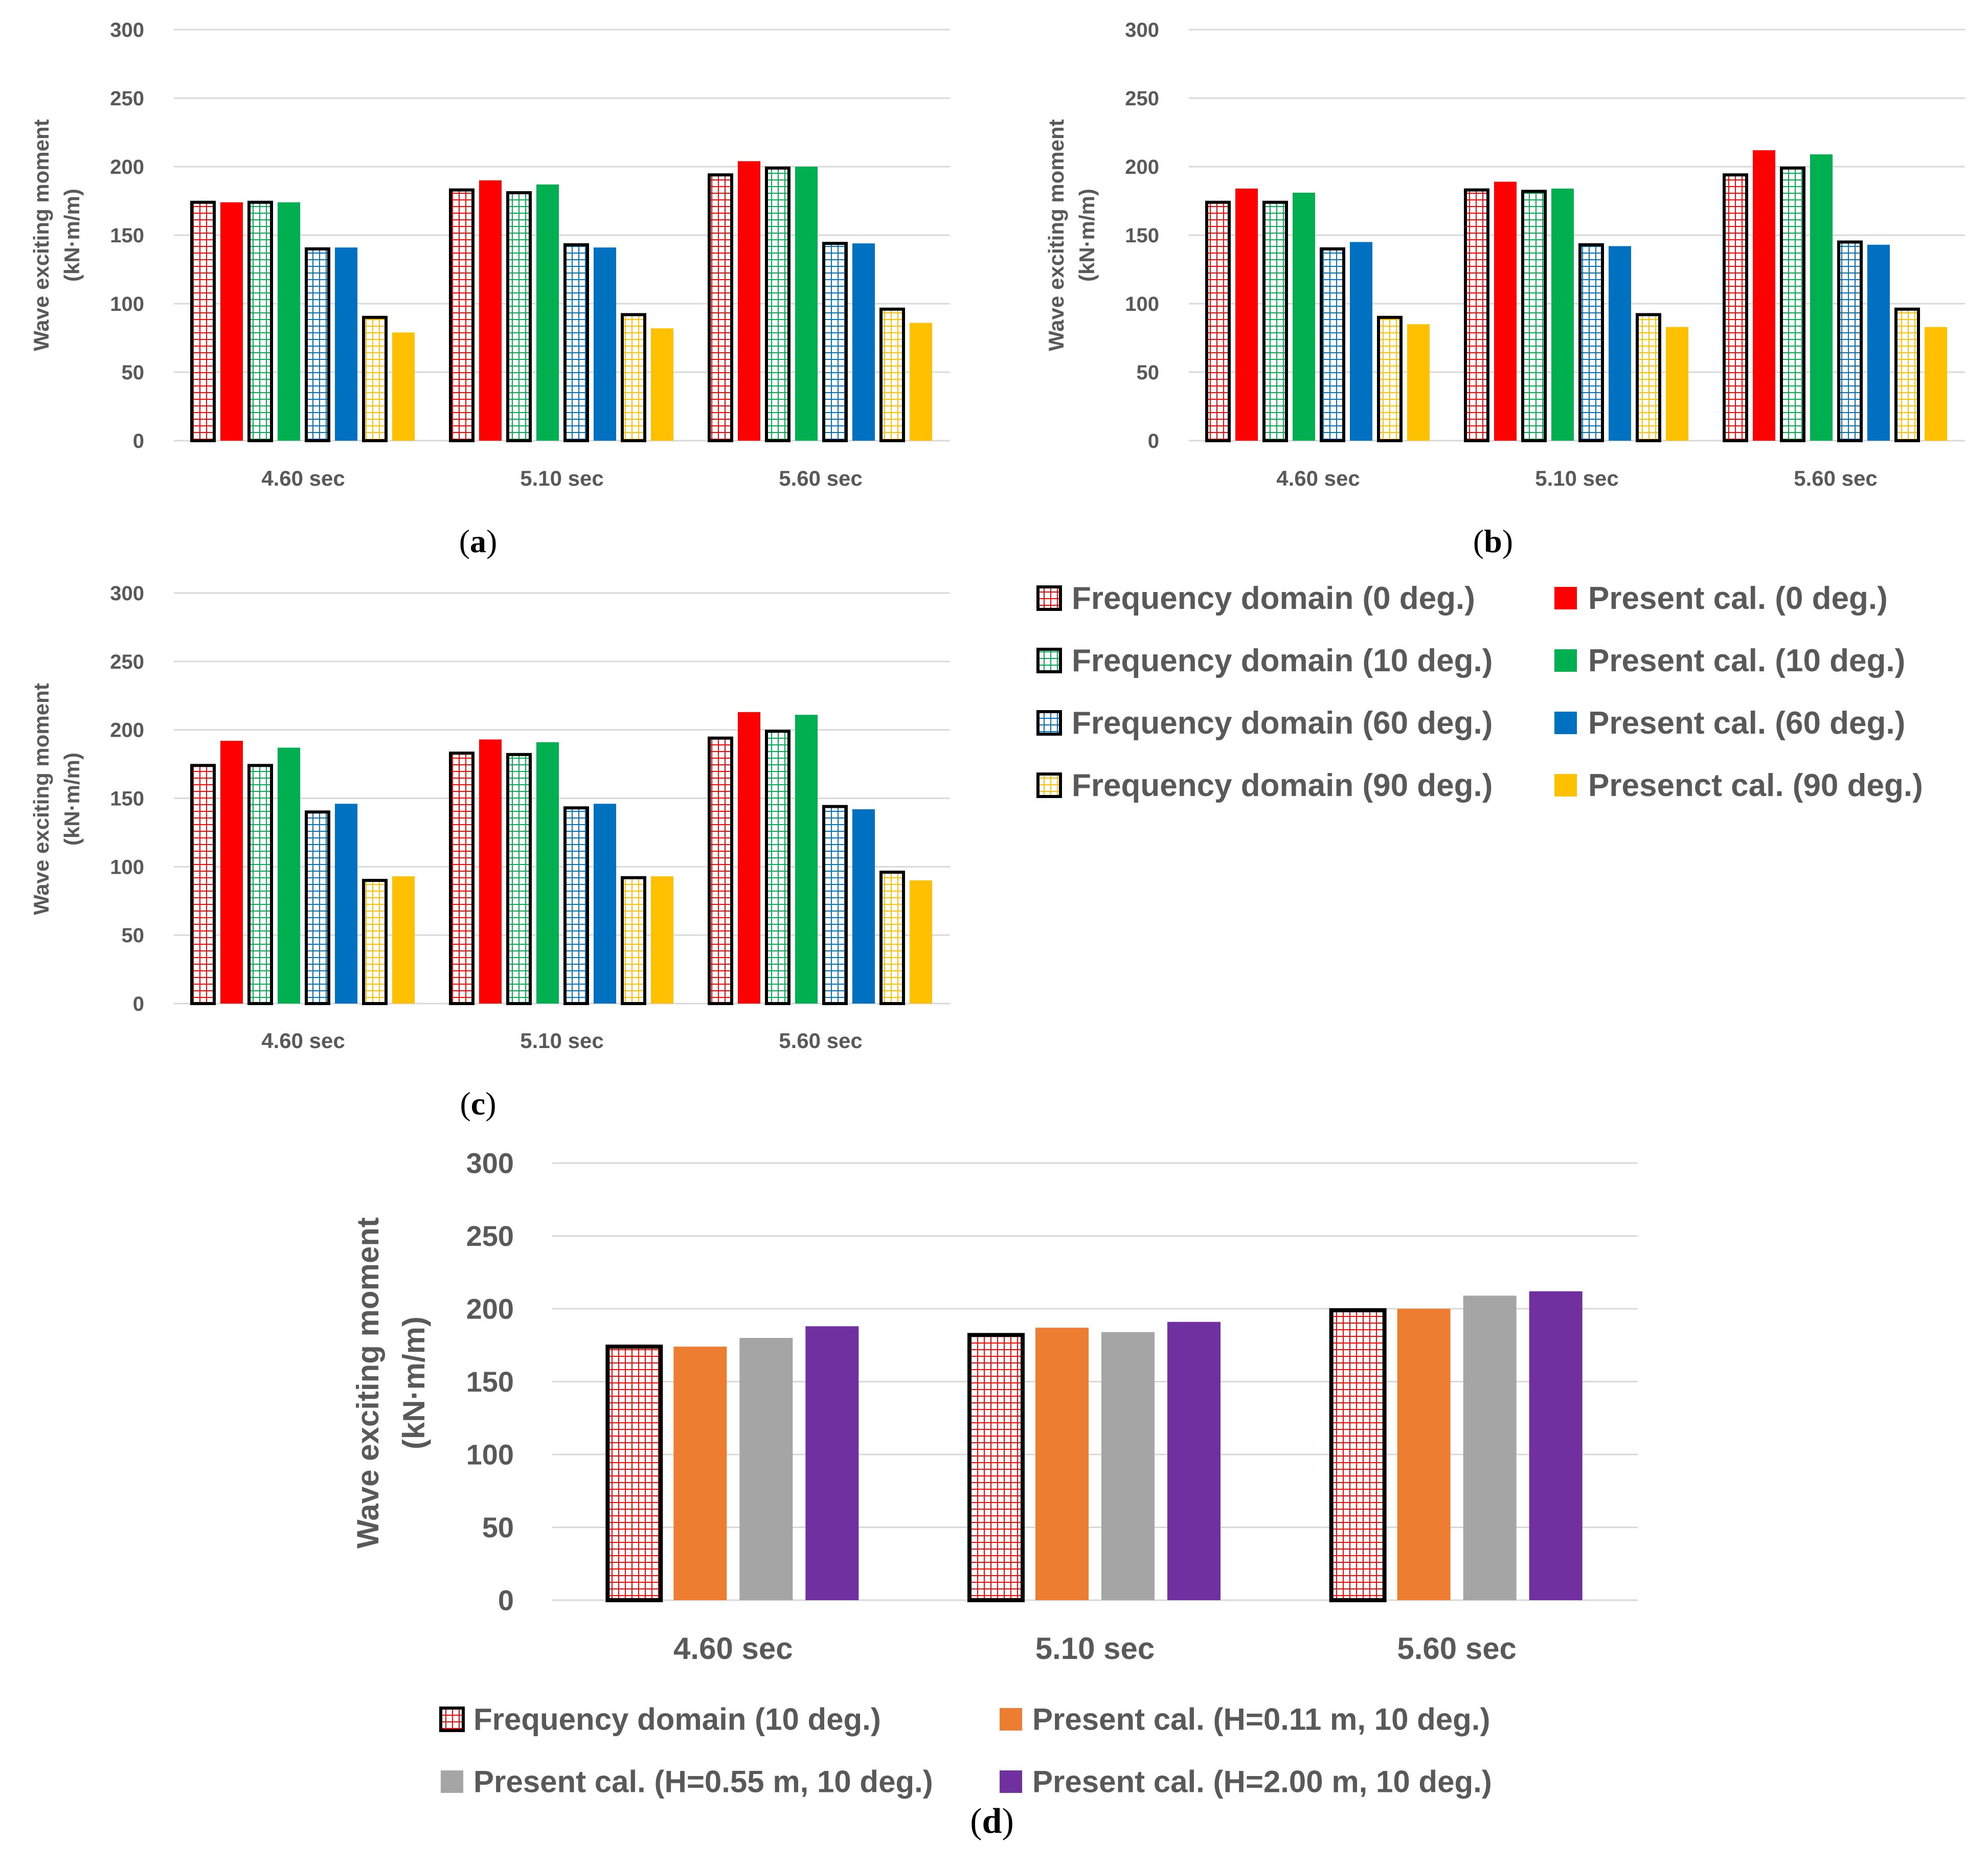 The width and height of the screenshot is (1988, 1865). Describe the element at coordinates (1049, 598) in the screenshot. I see `legend-swatch-fd0` at that location.